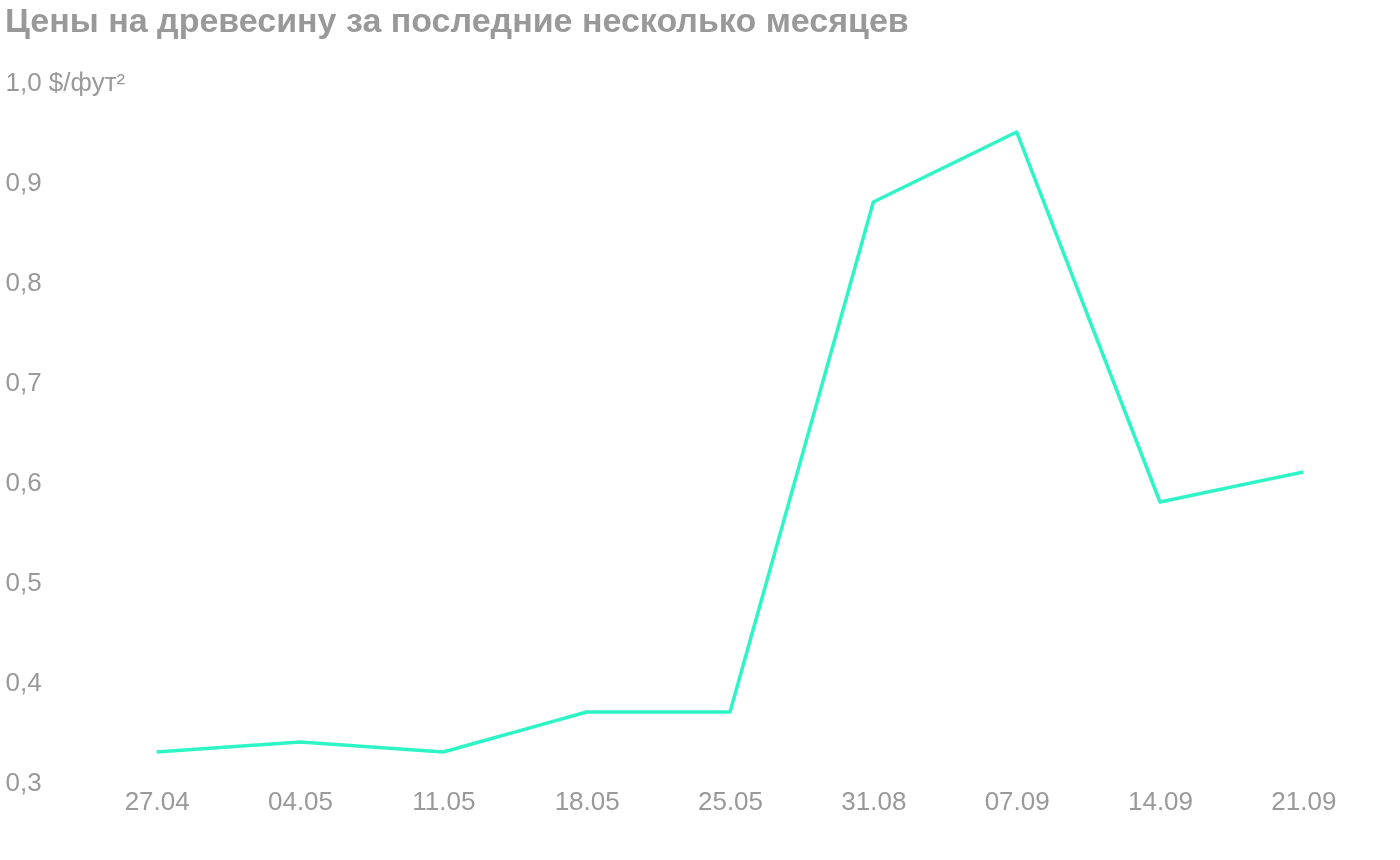 This screenshot has height=860, width=1400. What do you see at coordinates (730, 800) in the screenshot?
I see `x-tick-label: 25.05` at bounding box center [730, 800].